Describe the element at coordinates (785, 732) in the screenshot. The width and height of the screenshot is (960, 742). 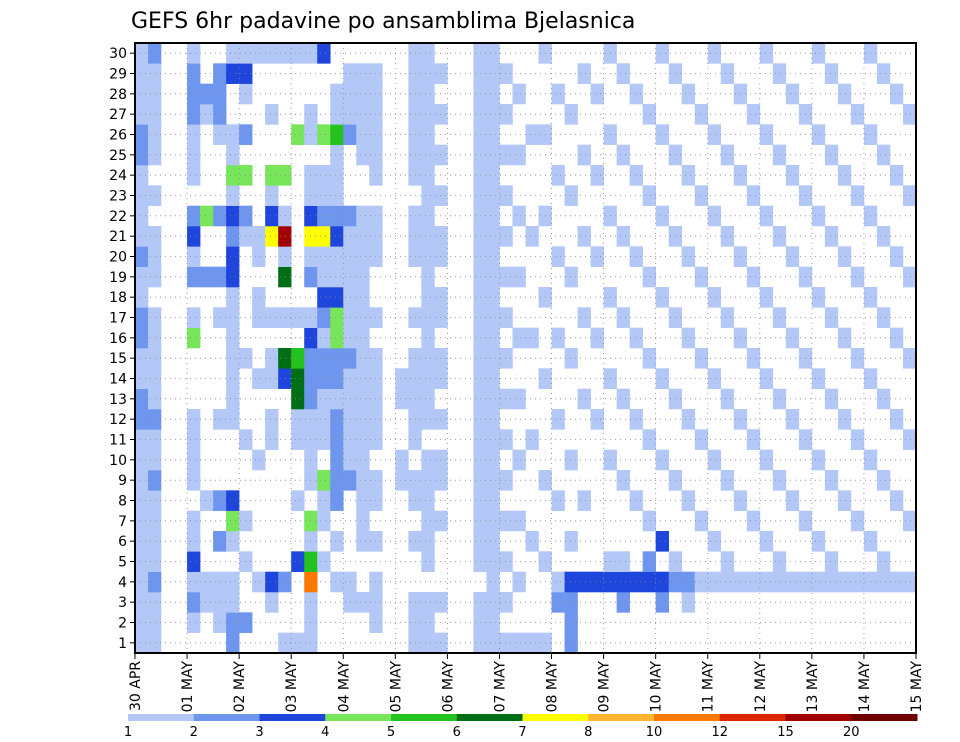
I see `colorbar-label: 15` at that location.